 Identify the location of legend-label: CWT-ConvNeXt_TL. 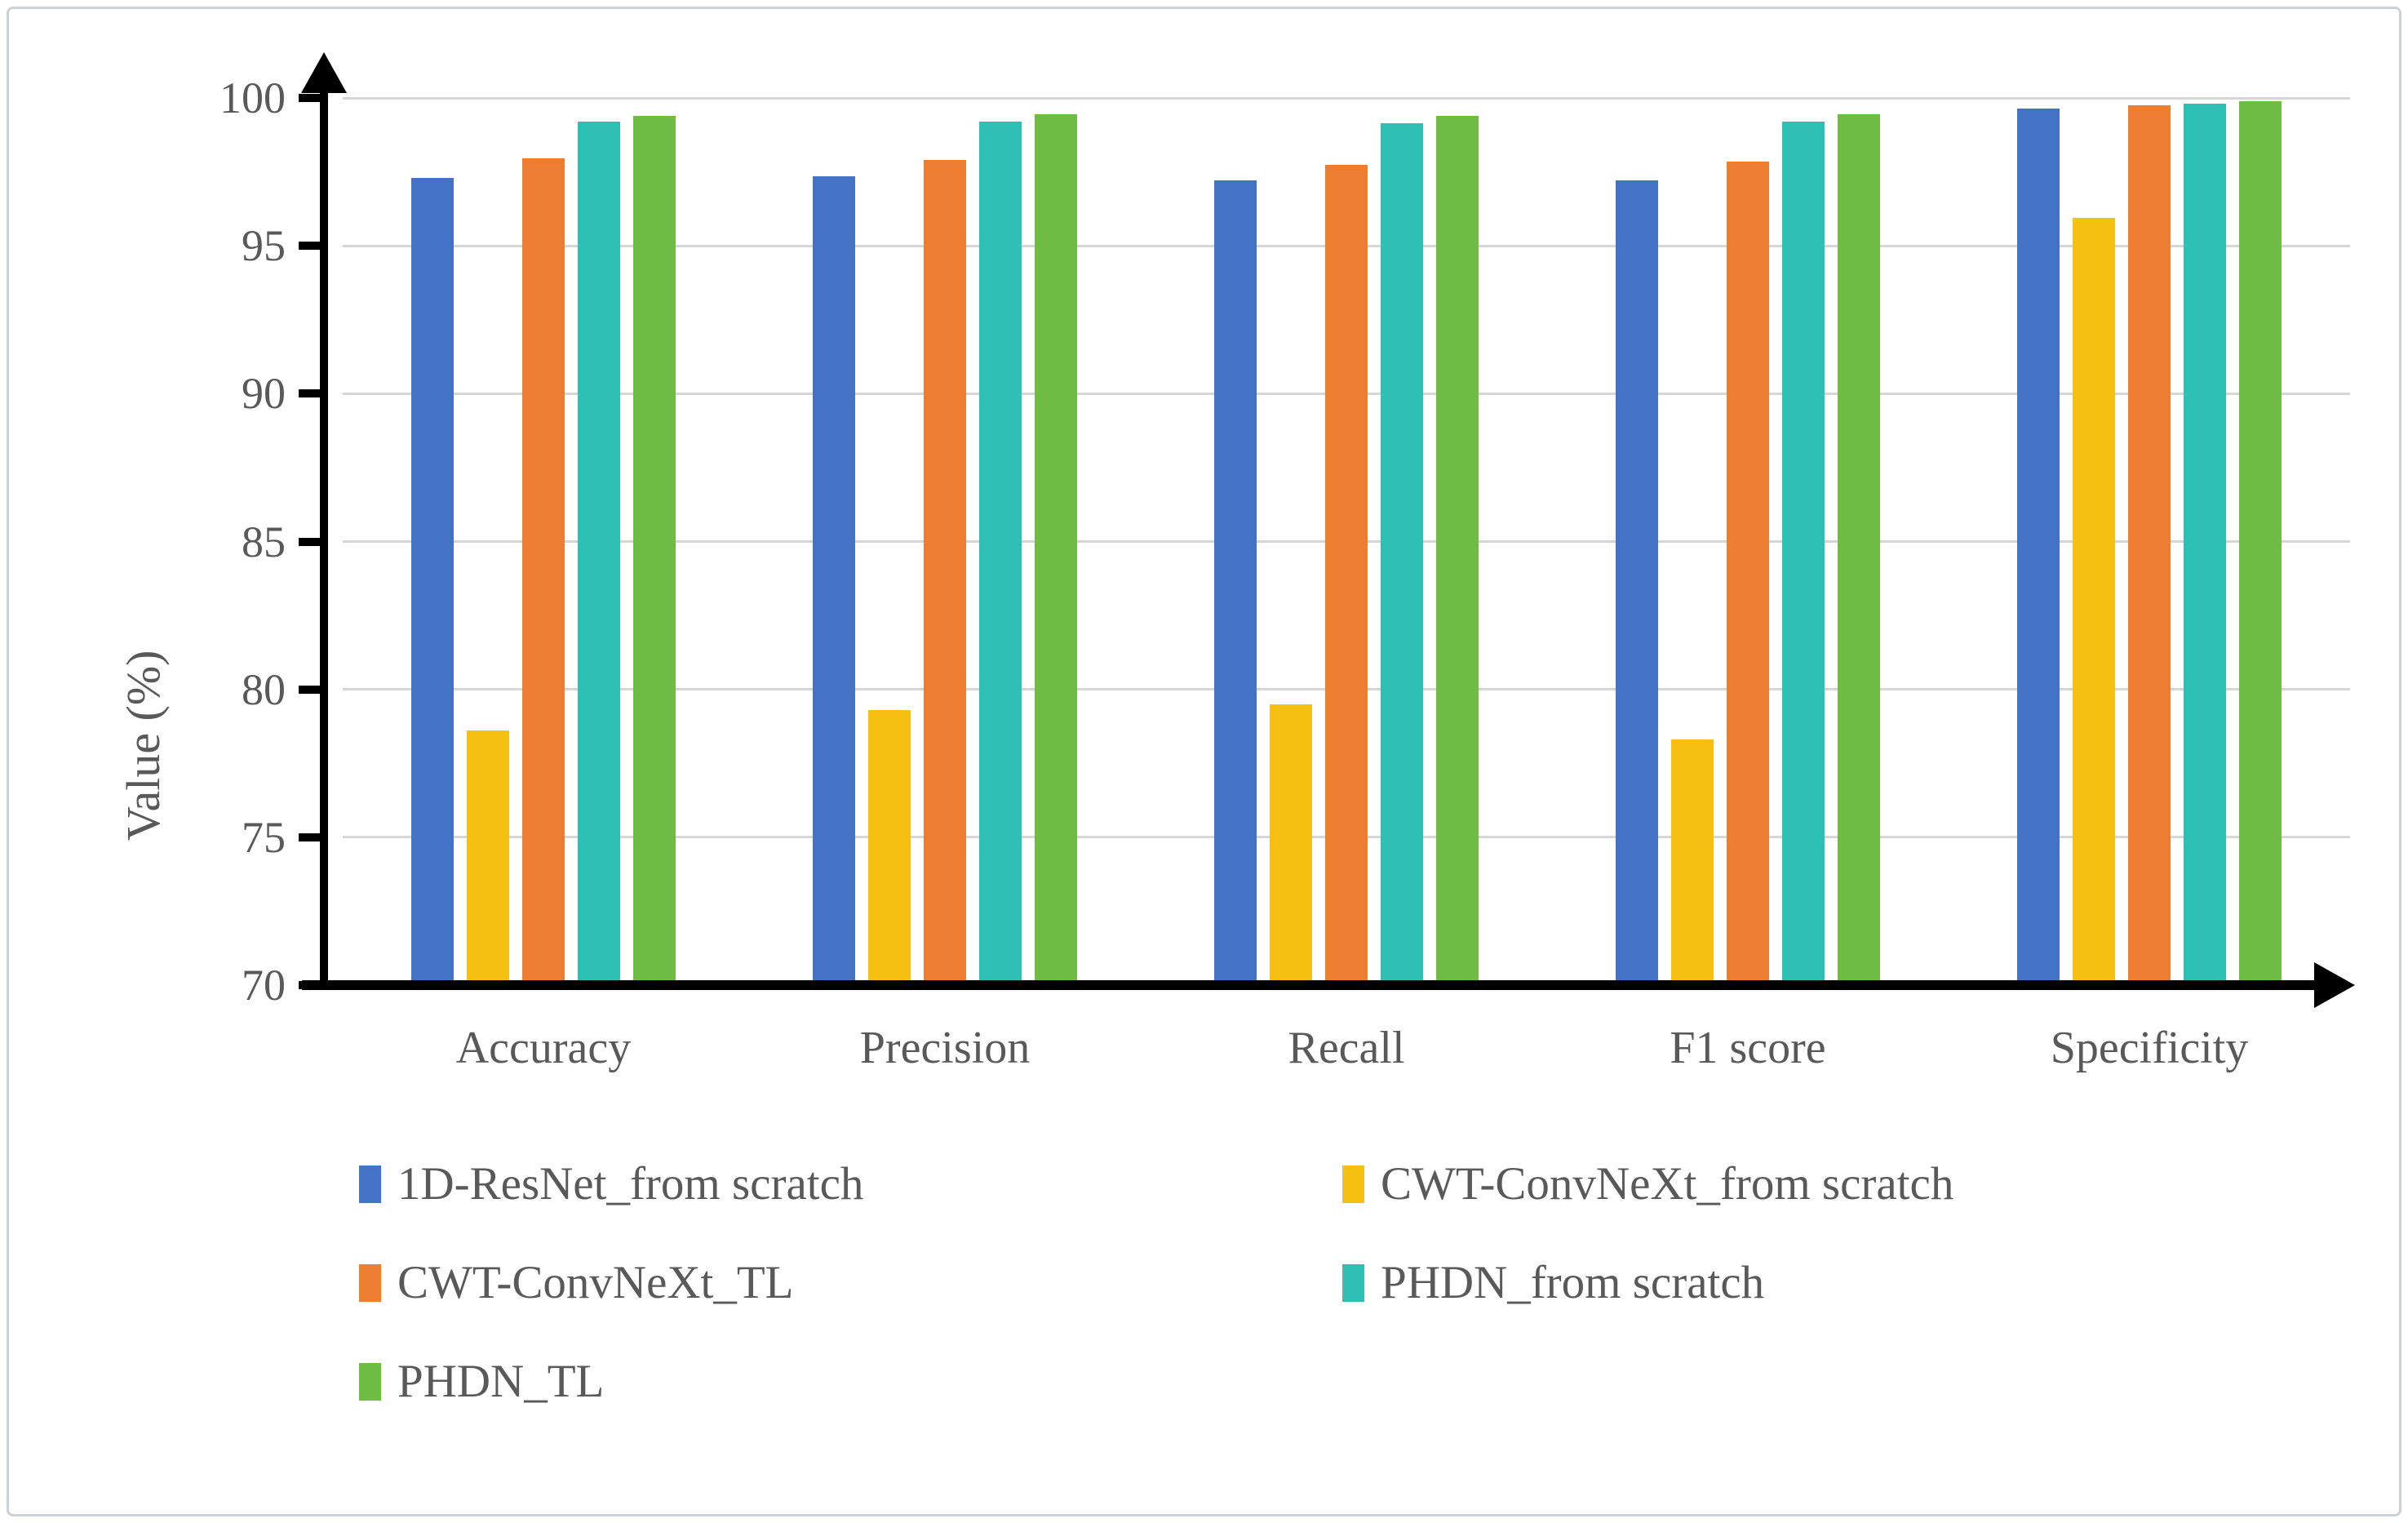
(595, 1282).